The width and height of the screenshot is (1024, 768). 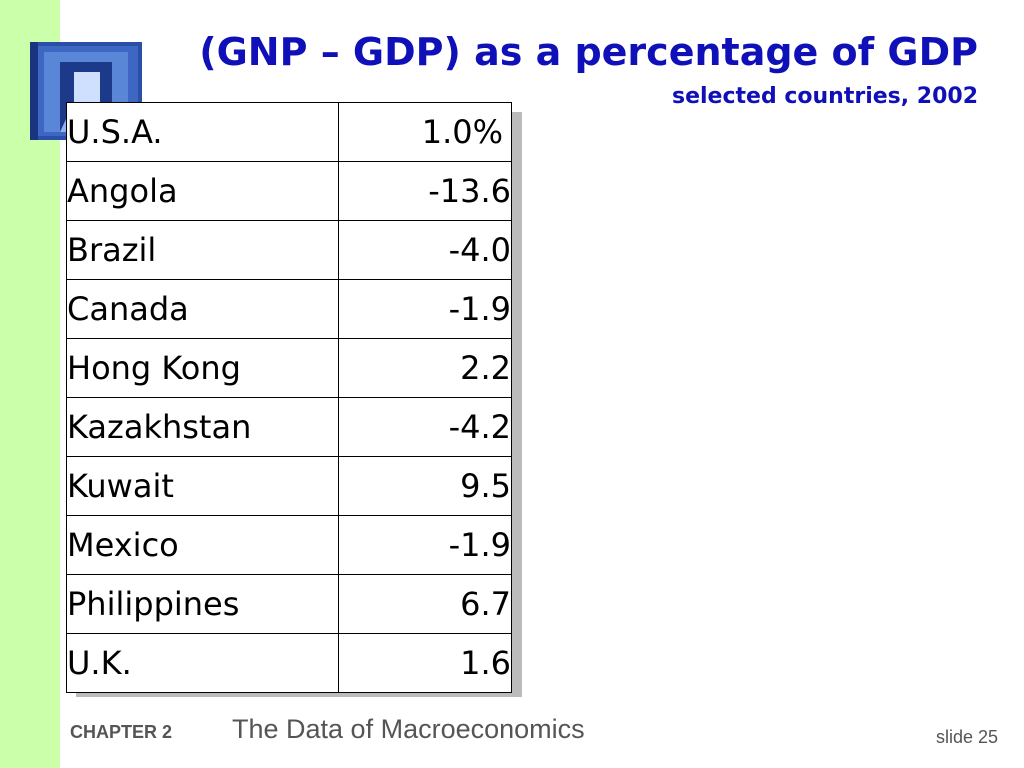 I want to click on country-cell: Canada, so click(x=202, y=309).